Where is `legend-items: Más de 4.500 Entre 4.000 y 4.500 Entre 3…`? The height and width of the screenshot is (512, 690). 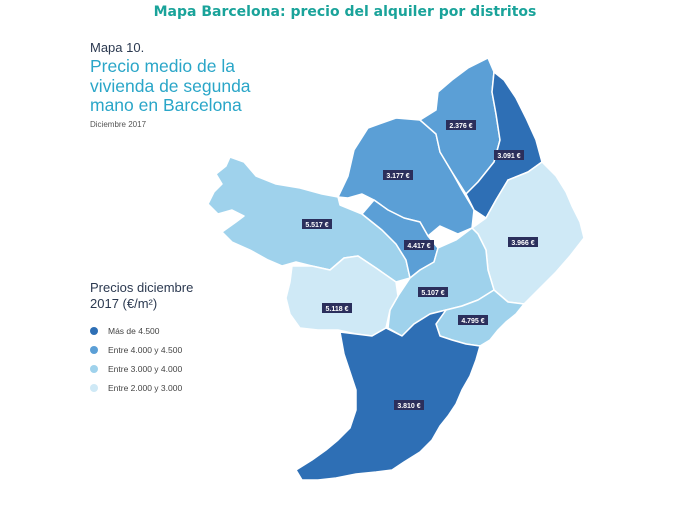
legend-items: Más de 4.500 Entre 4.000 y 4.500 Entre 3… is located at coordinates (160, 359).